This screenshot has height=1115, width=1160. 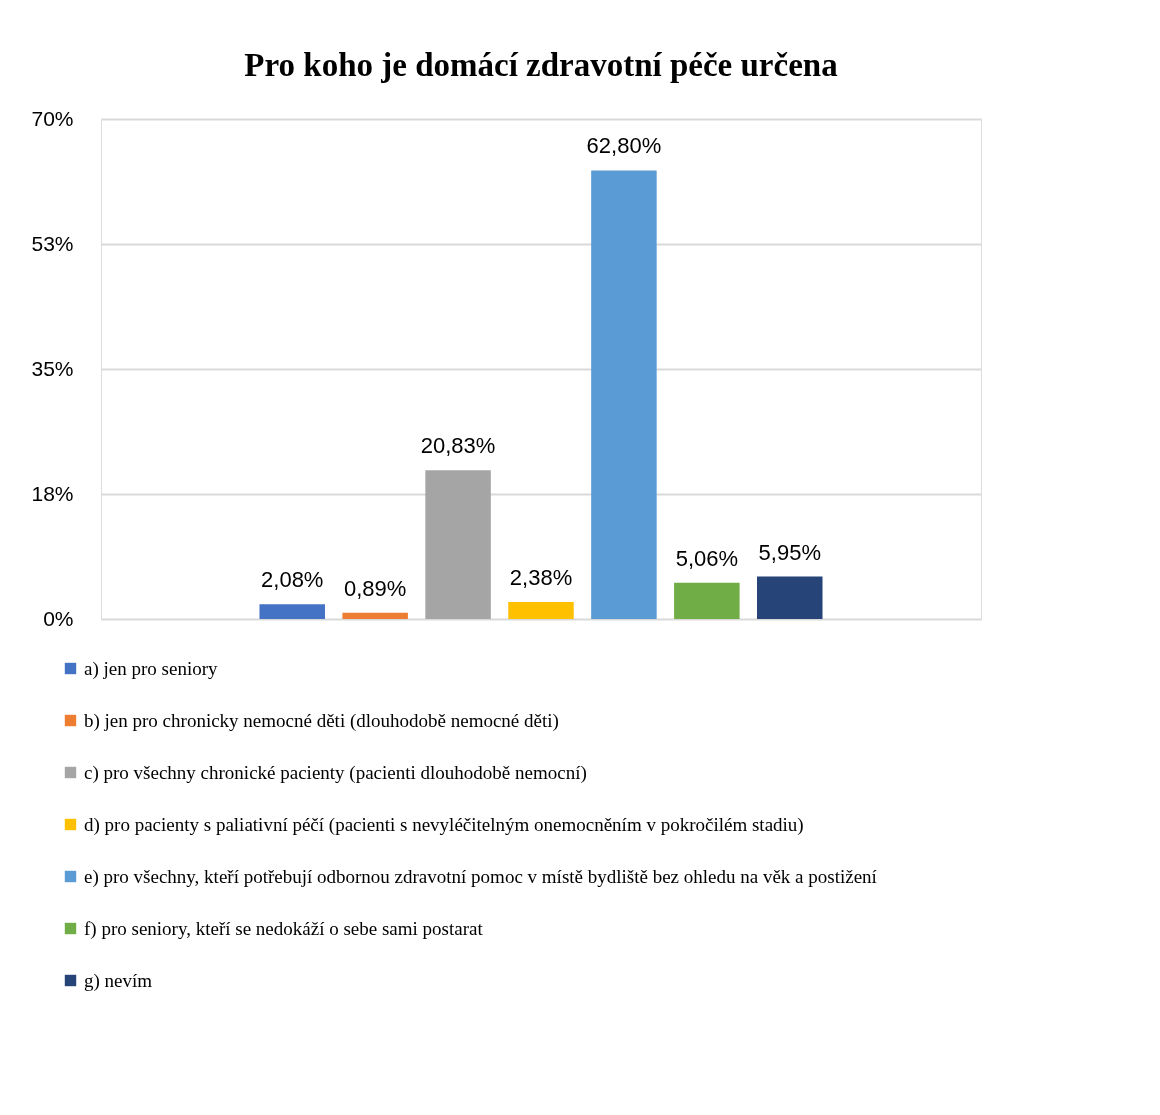 I want to click on y-tick-label: 18%, so click(x=52, y=493).